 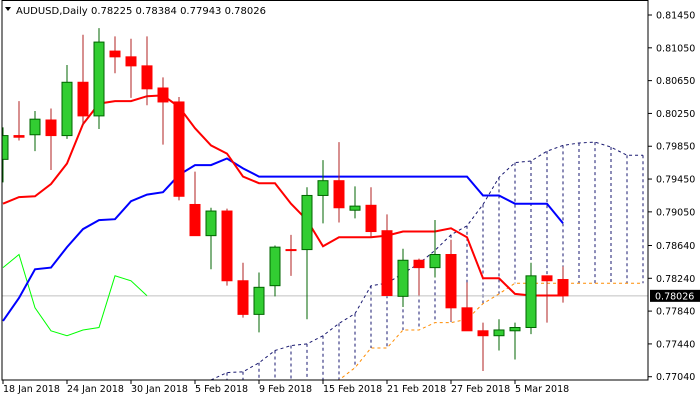 What do you see at coordinates (52, 11) in the screenshot?
I see `symbol-label: AUDUSD,Daily` at bounding box center [52, 11].